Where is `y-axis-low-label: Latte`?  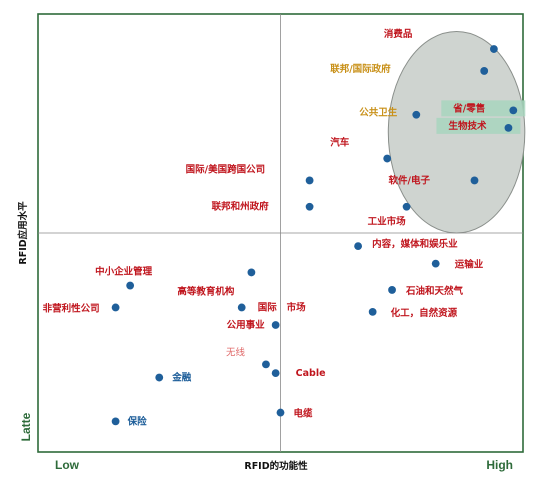 y-axis-low-label: Latte is located at coordinates (26, 426).